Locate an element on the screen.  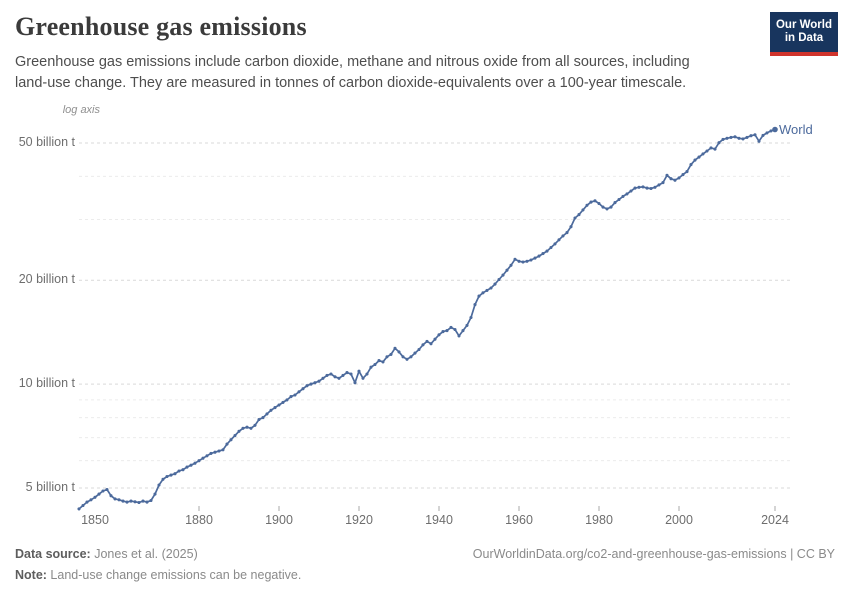
data-point-1963 is located at coordinates (531, 260).